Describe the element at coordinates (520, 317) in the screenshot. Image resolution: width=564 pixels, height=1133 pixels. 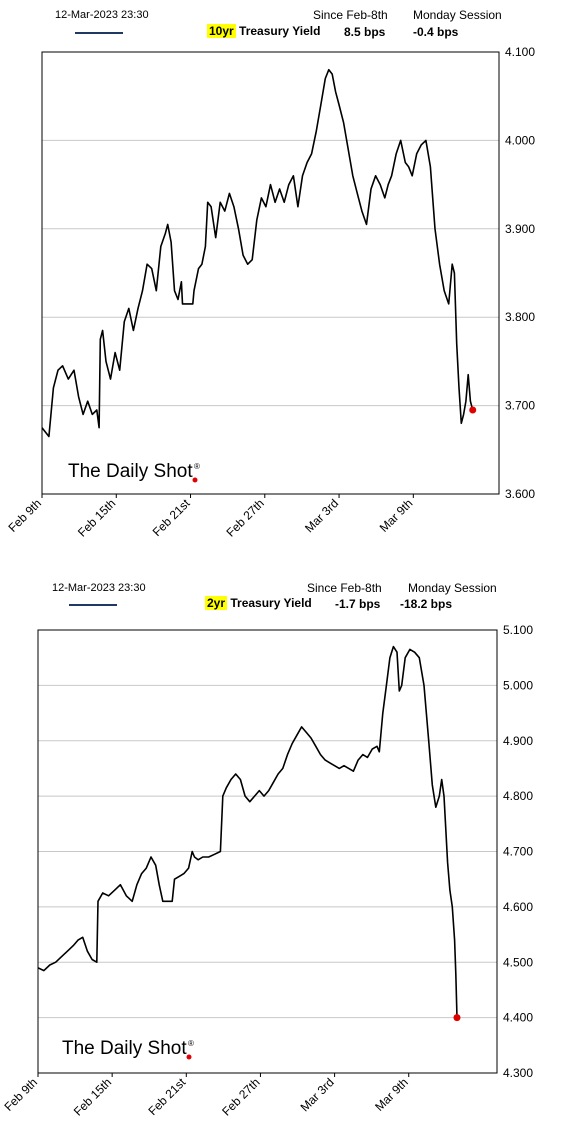
I see `y-tick-label: 3.800` at that location.